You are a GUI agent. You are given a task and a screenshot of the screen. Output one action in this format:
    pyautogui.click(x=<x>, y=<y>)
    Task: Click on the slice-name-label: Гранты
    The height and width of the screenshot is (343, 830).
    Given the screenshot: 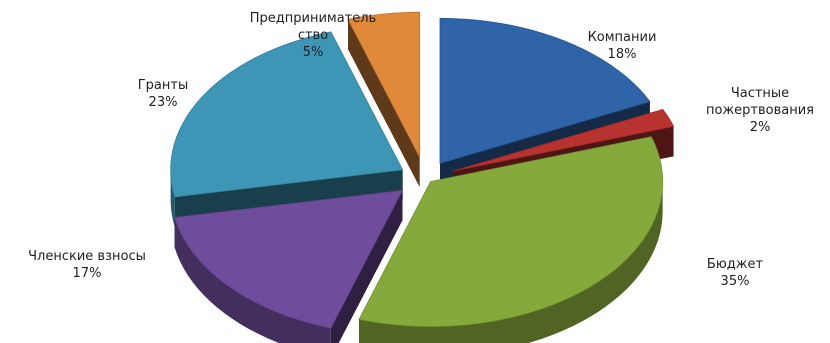 What is the action you would take?
    pyautogui.click(x=163, y=85)
    